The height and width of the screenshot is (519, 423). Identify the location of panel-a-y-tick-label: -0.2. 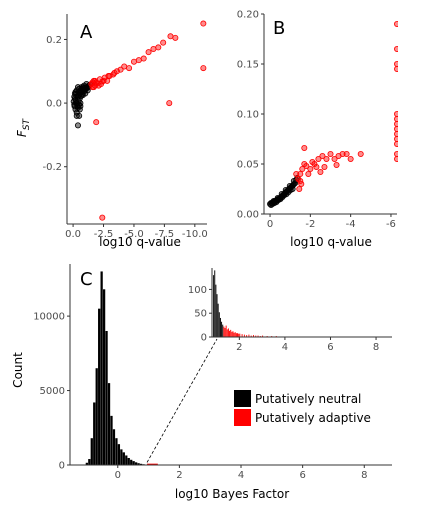
(52, 167).